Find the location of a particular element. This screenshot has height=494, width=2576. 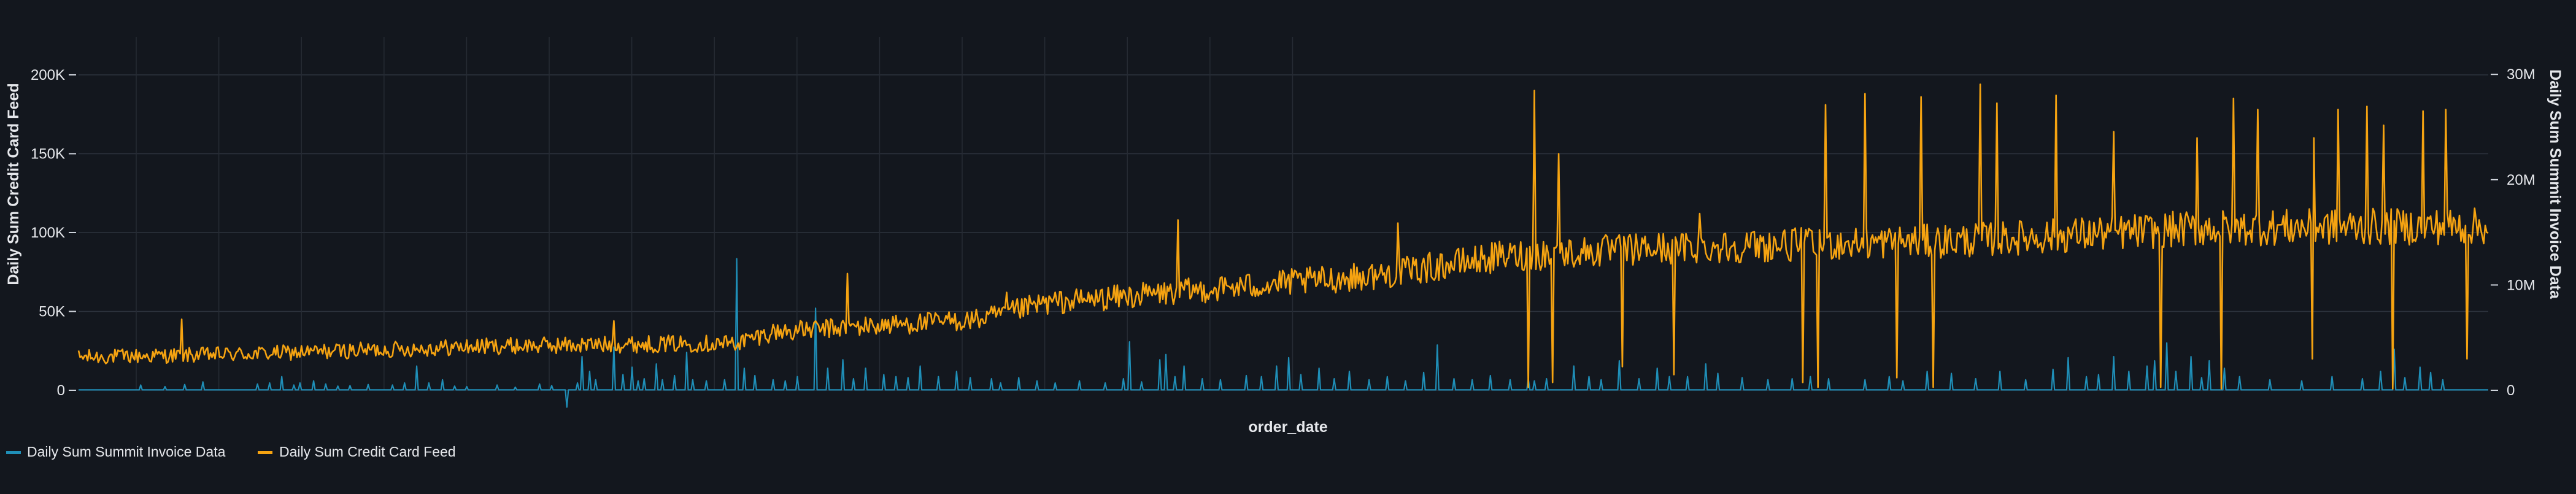

left-tick-label-3: 150K is located at coordinates (48, 153).